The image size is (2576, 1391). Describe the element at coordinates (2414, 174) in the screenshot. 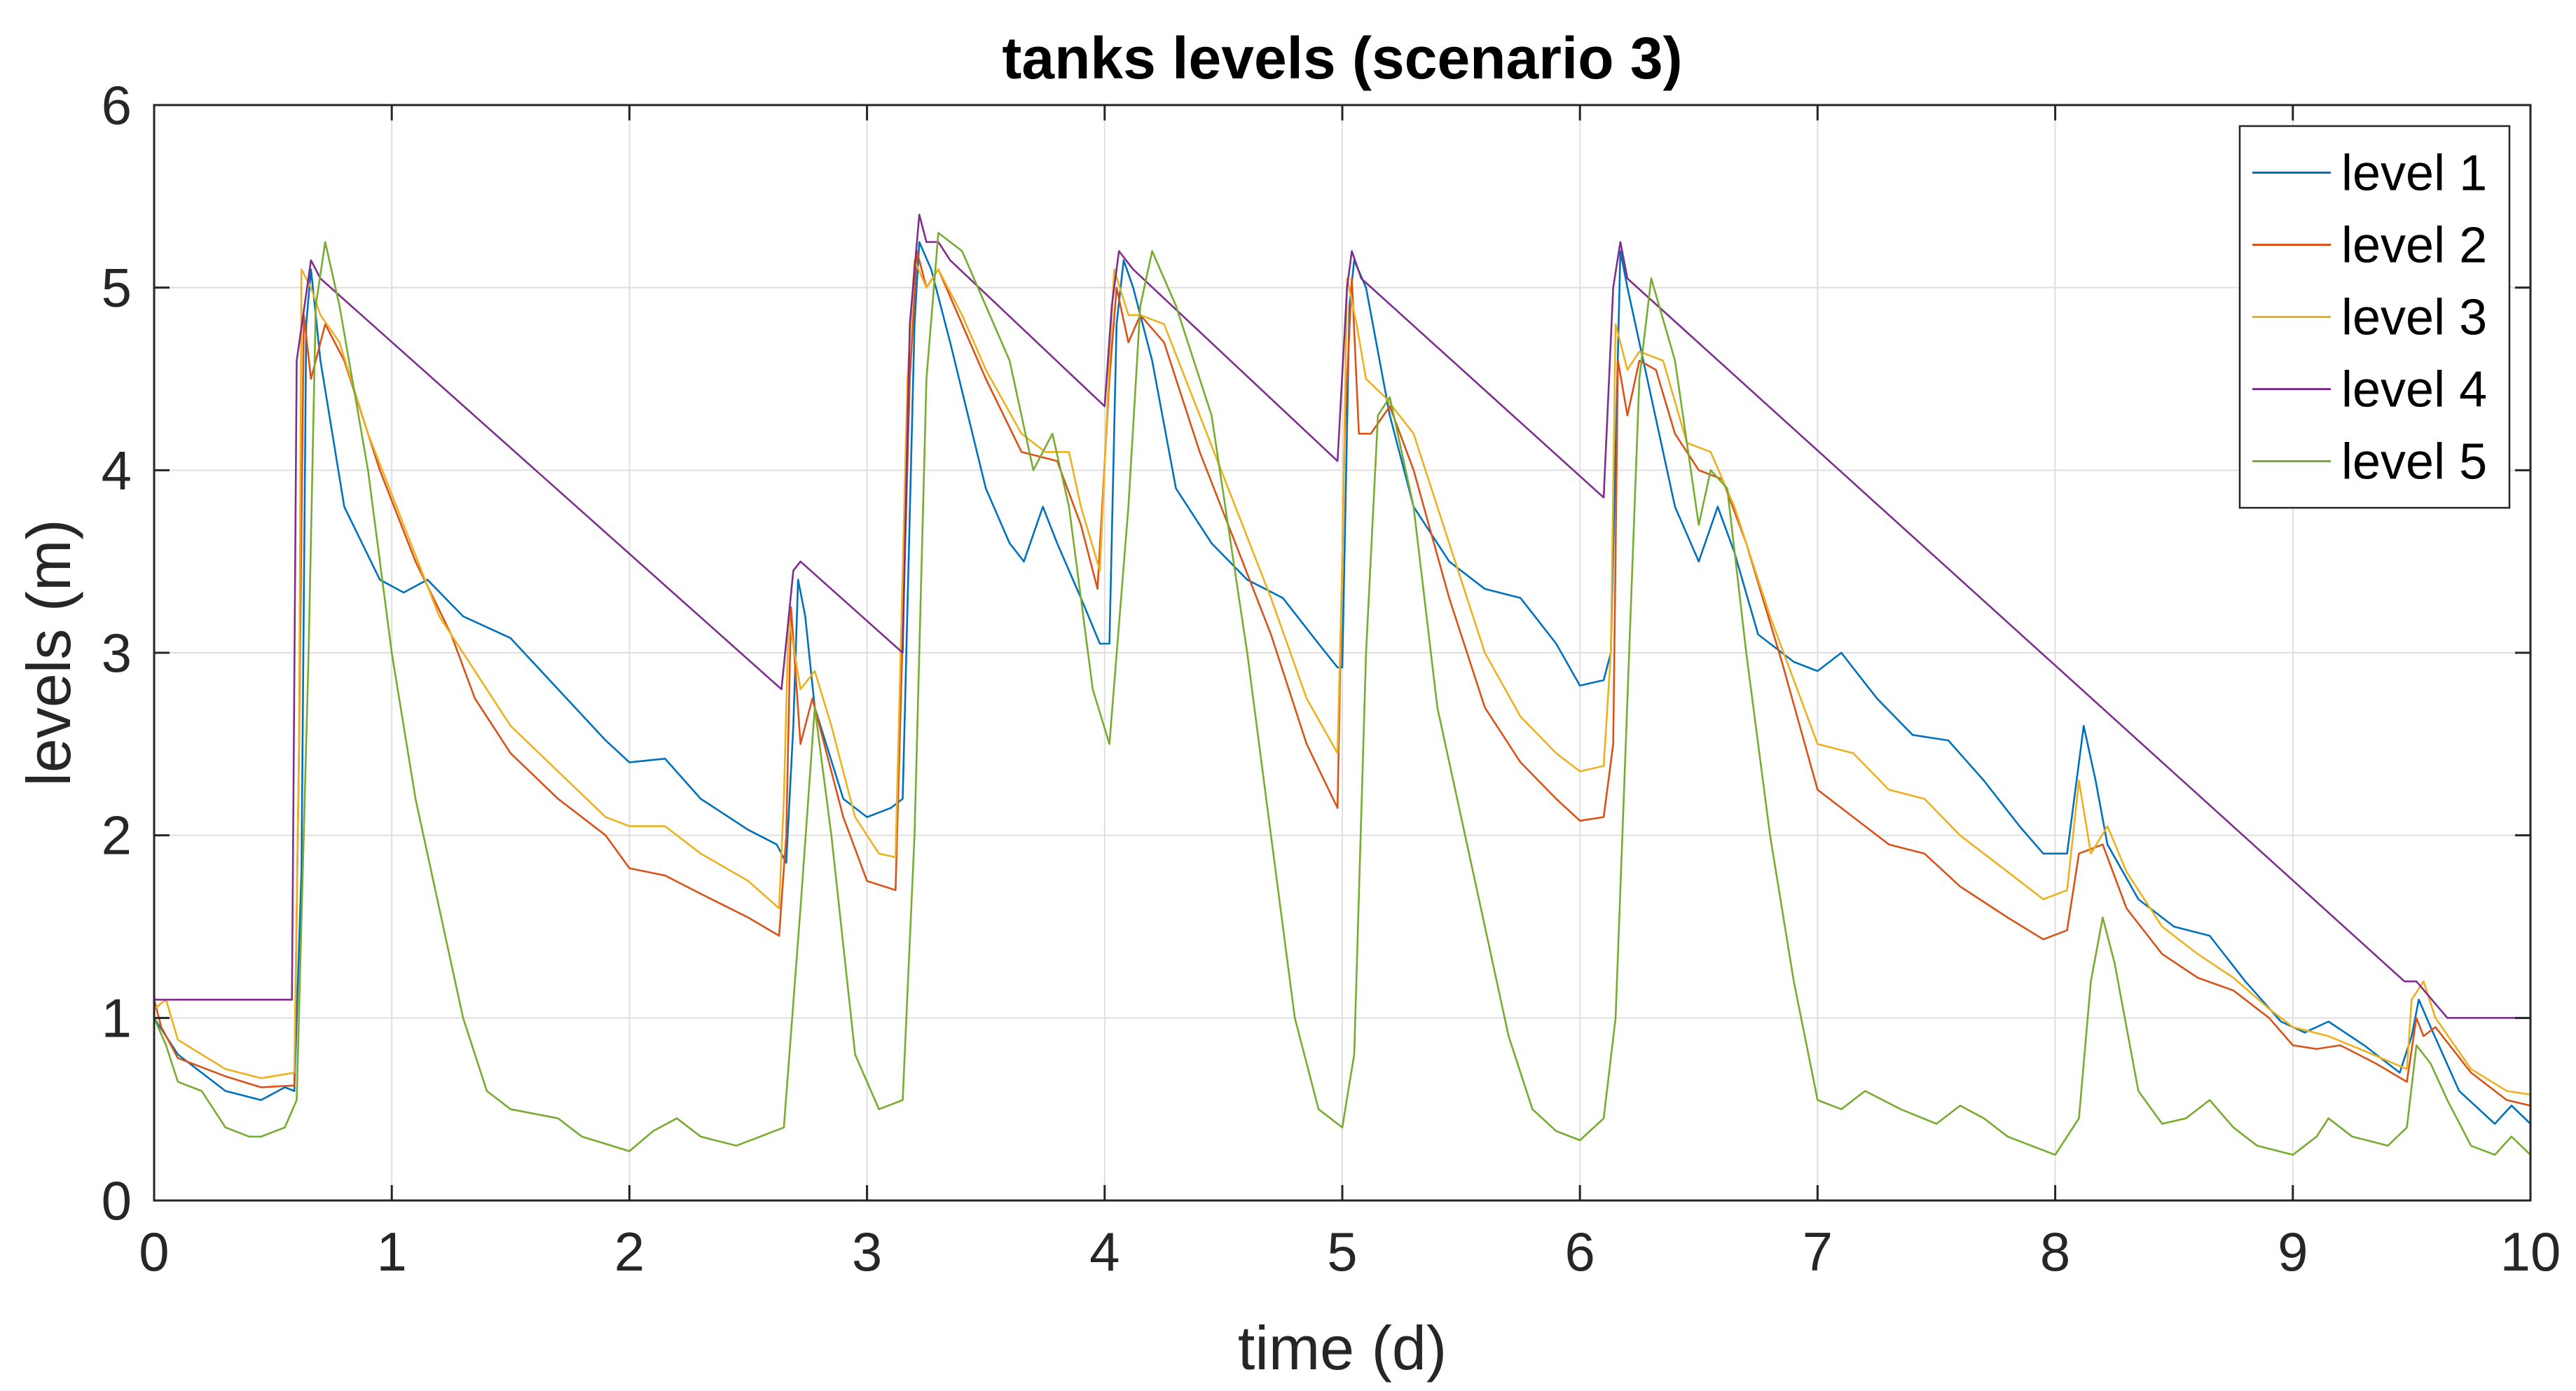

I see `legend-label: level 1` at that location.